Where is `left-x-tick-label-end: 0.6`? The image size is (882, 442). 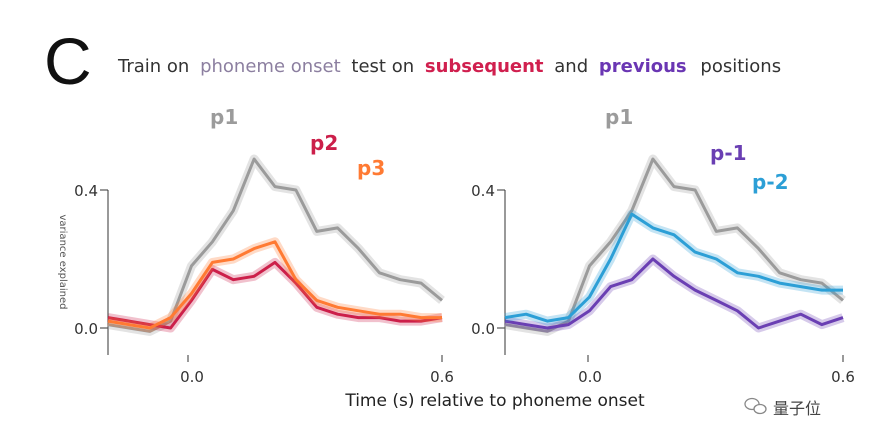
left-x-tick-label-end: 0.6 is located at coordinates (442, 377).